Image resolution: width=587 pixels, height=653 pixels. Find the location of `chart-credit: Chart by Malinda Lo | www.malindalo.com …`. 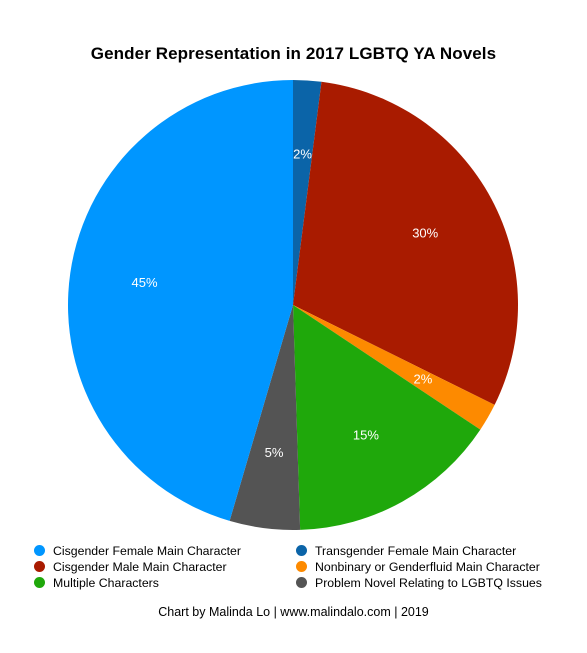

chart-credit: Chart by Malinda Lo | www.malindalo.com … is located at coordinates (293, 612).